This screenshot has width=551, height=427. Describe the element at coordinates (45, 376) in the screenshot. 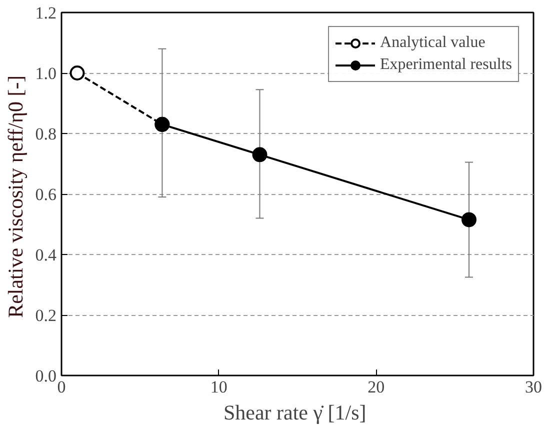

I see `y-tick-label: 0.0` at that location.